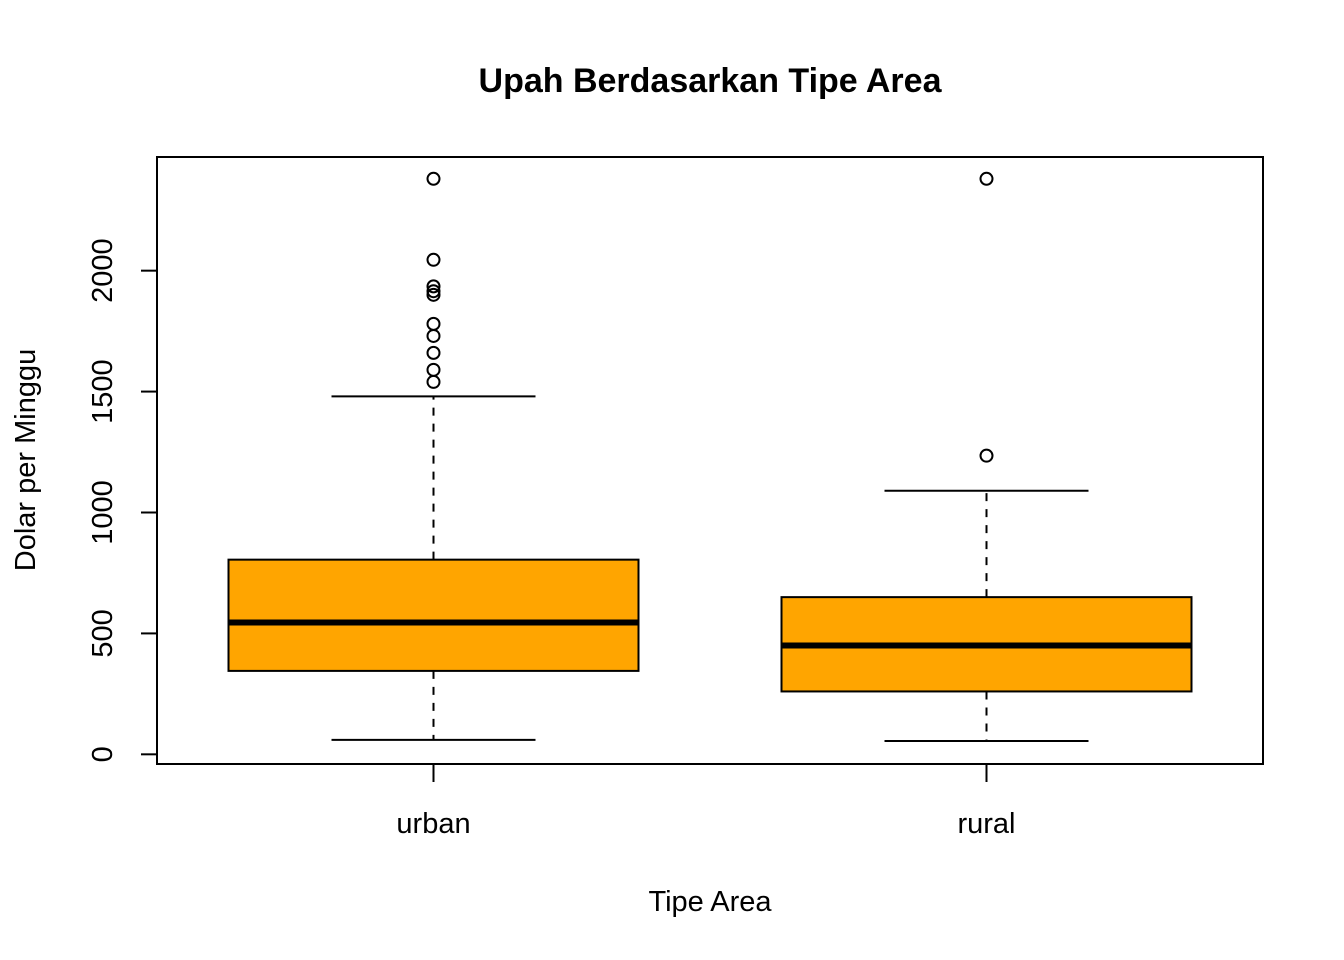  I want to click on y-tick-label: 0, so click(103, 754).